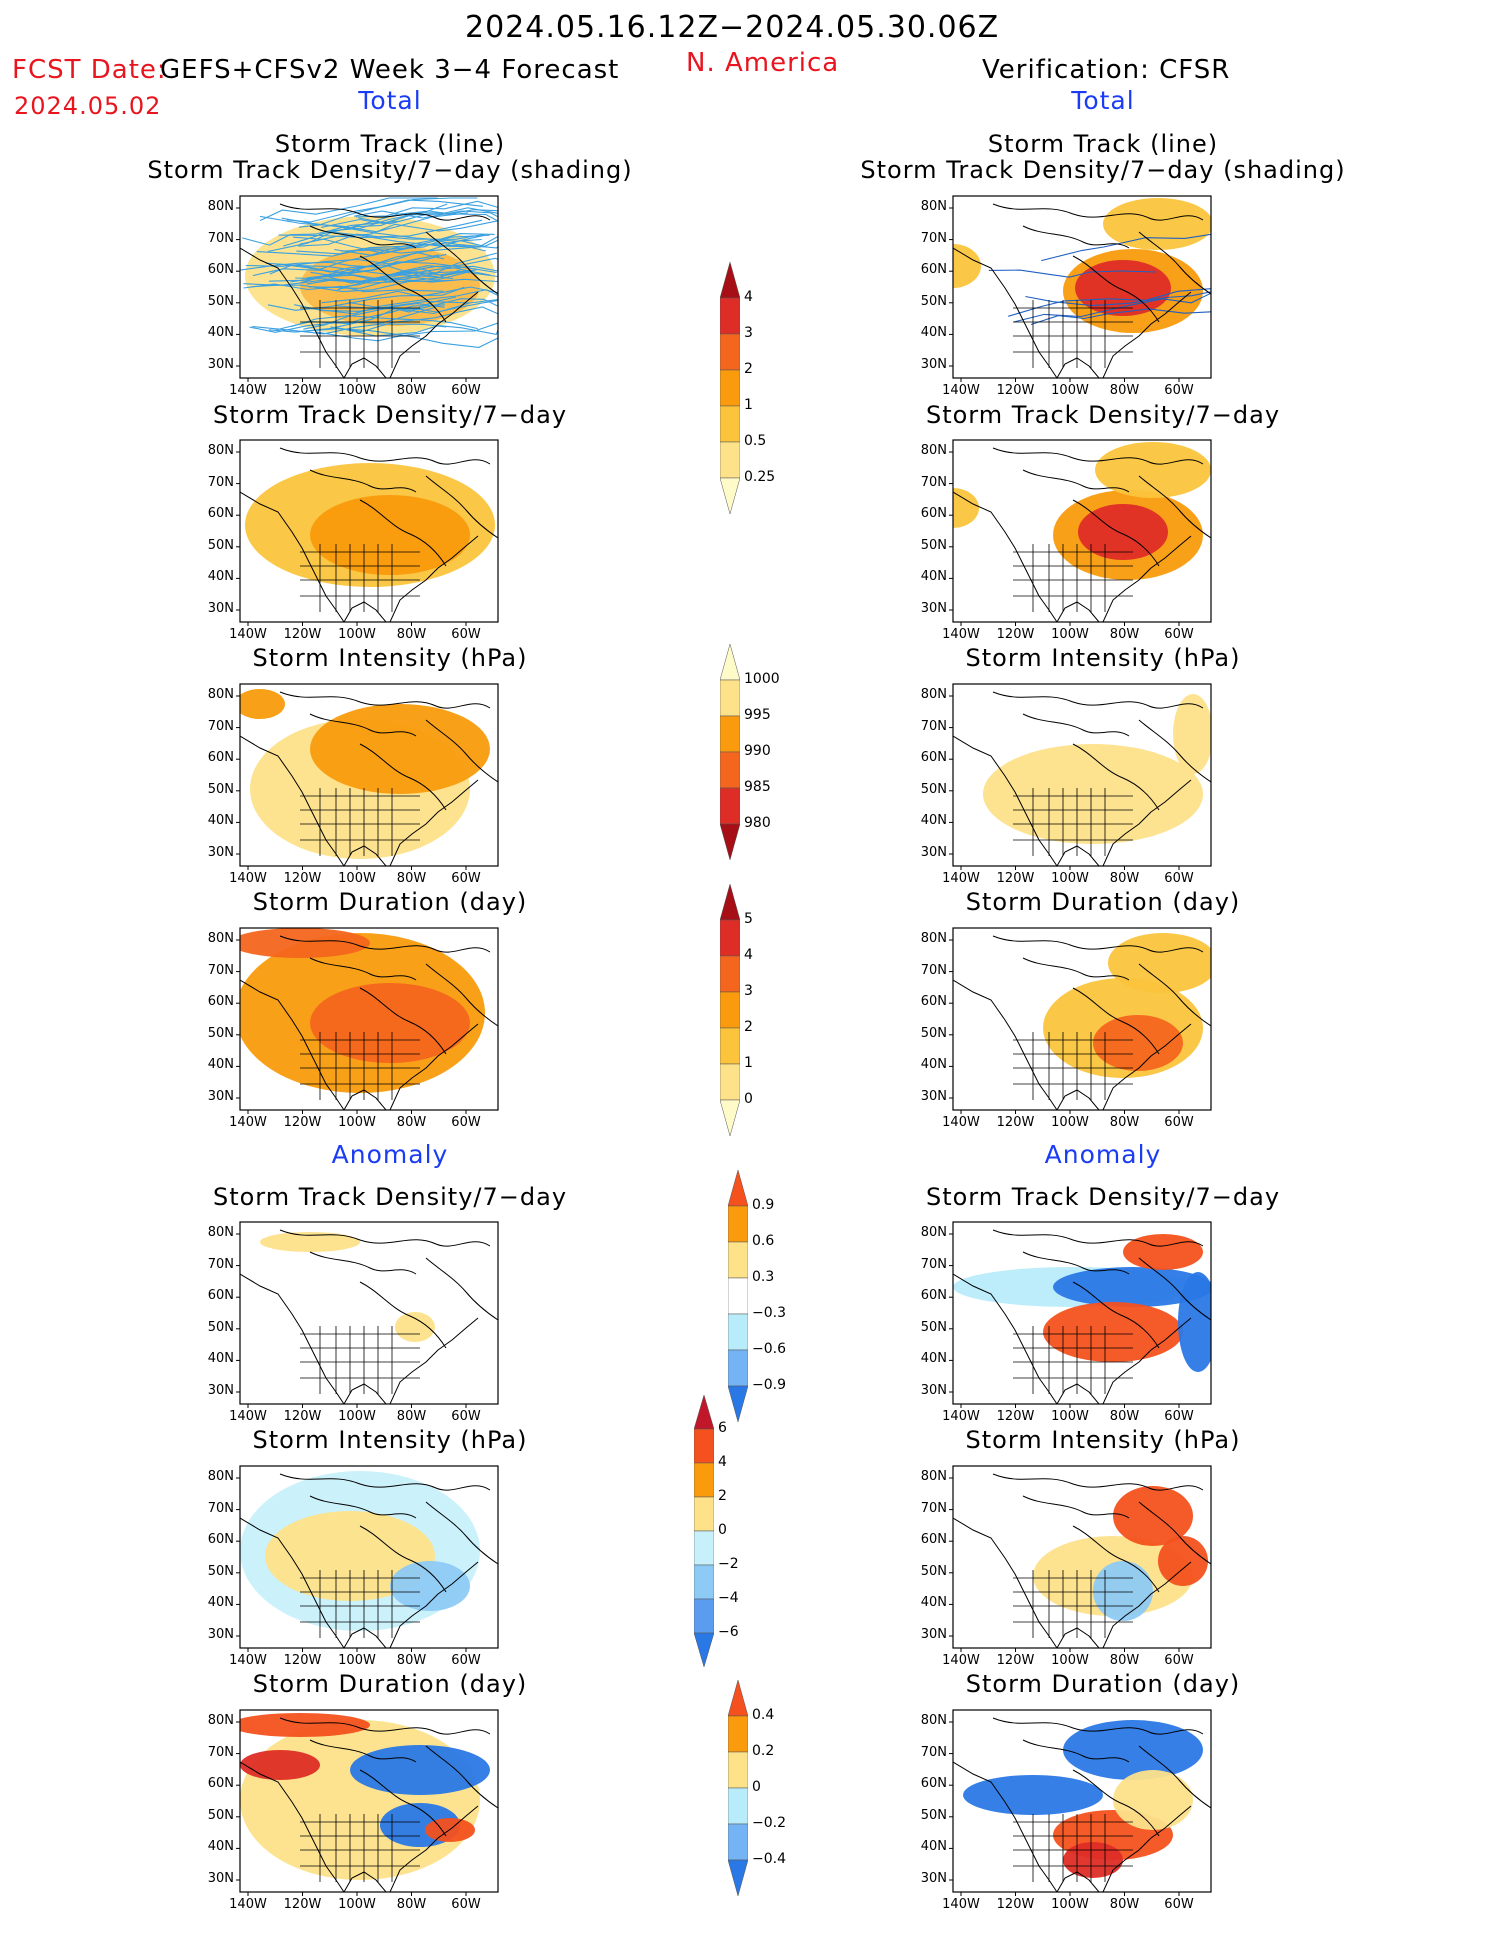  I want to click on title-track-shading-right: Storm Track Density/7−day (shading), so click(1103, 170).